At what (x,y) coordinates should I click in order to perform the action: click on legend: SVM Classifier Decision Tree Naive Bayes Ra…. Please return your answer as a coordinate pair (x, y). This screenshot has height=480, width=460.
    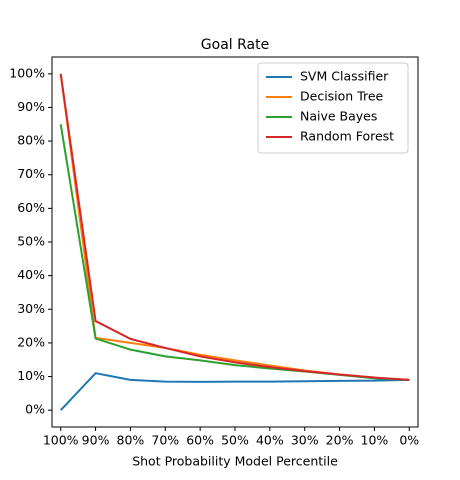
    Looking at the image, I should click on (333, 108).